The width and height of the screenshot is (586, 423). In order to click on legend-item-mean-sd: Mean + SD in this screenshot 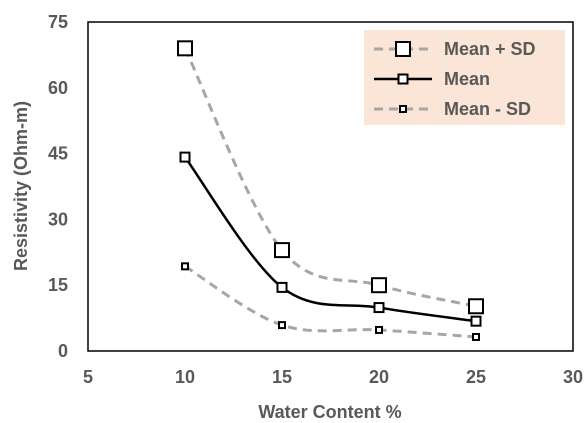, I will do `click(455, 49)`.